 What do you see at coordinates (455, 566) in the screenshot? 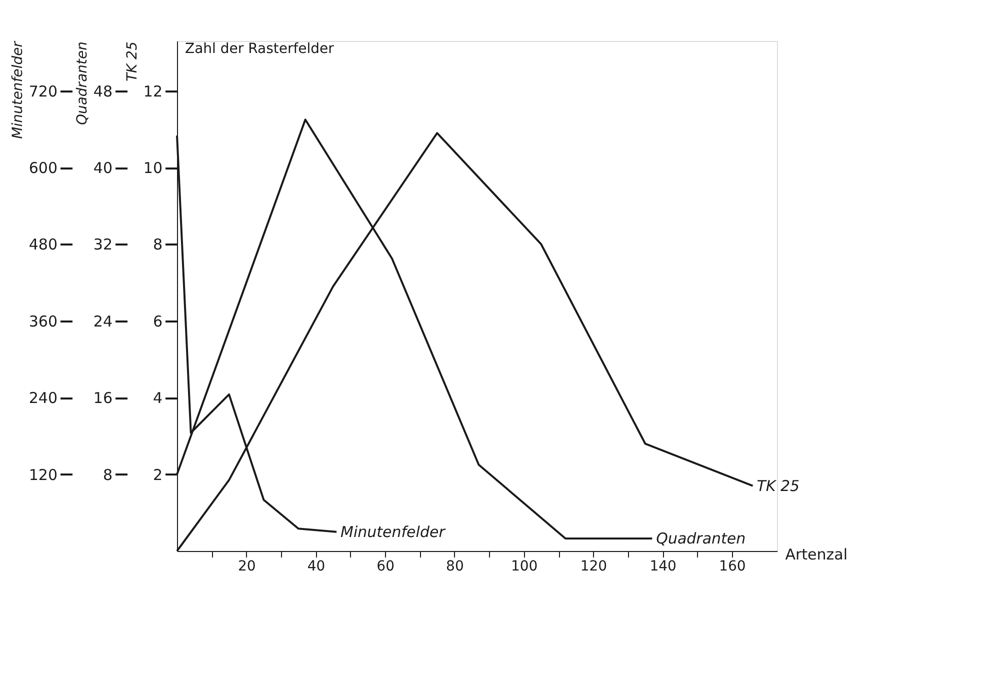
I see `x-tick-label: 80` at bounding box center [455, 566].